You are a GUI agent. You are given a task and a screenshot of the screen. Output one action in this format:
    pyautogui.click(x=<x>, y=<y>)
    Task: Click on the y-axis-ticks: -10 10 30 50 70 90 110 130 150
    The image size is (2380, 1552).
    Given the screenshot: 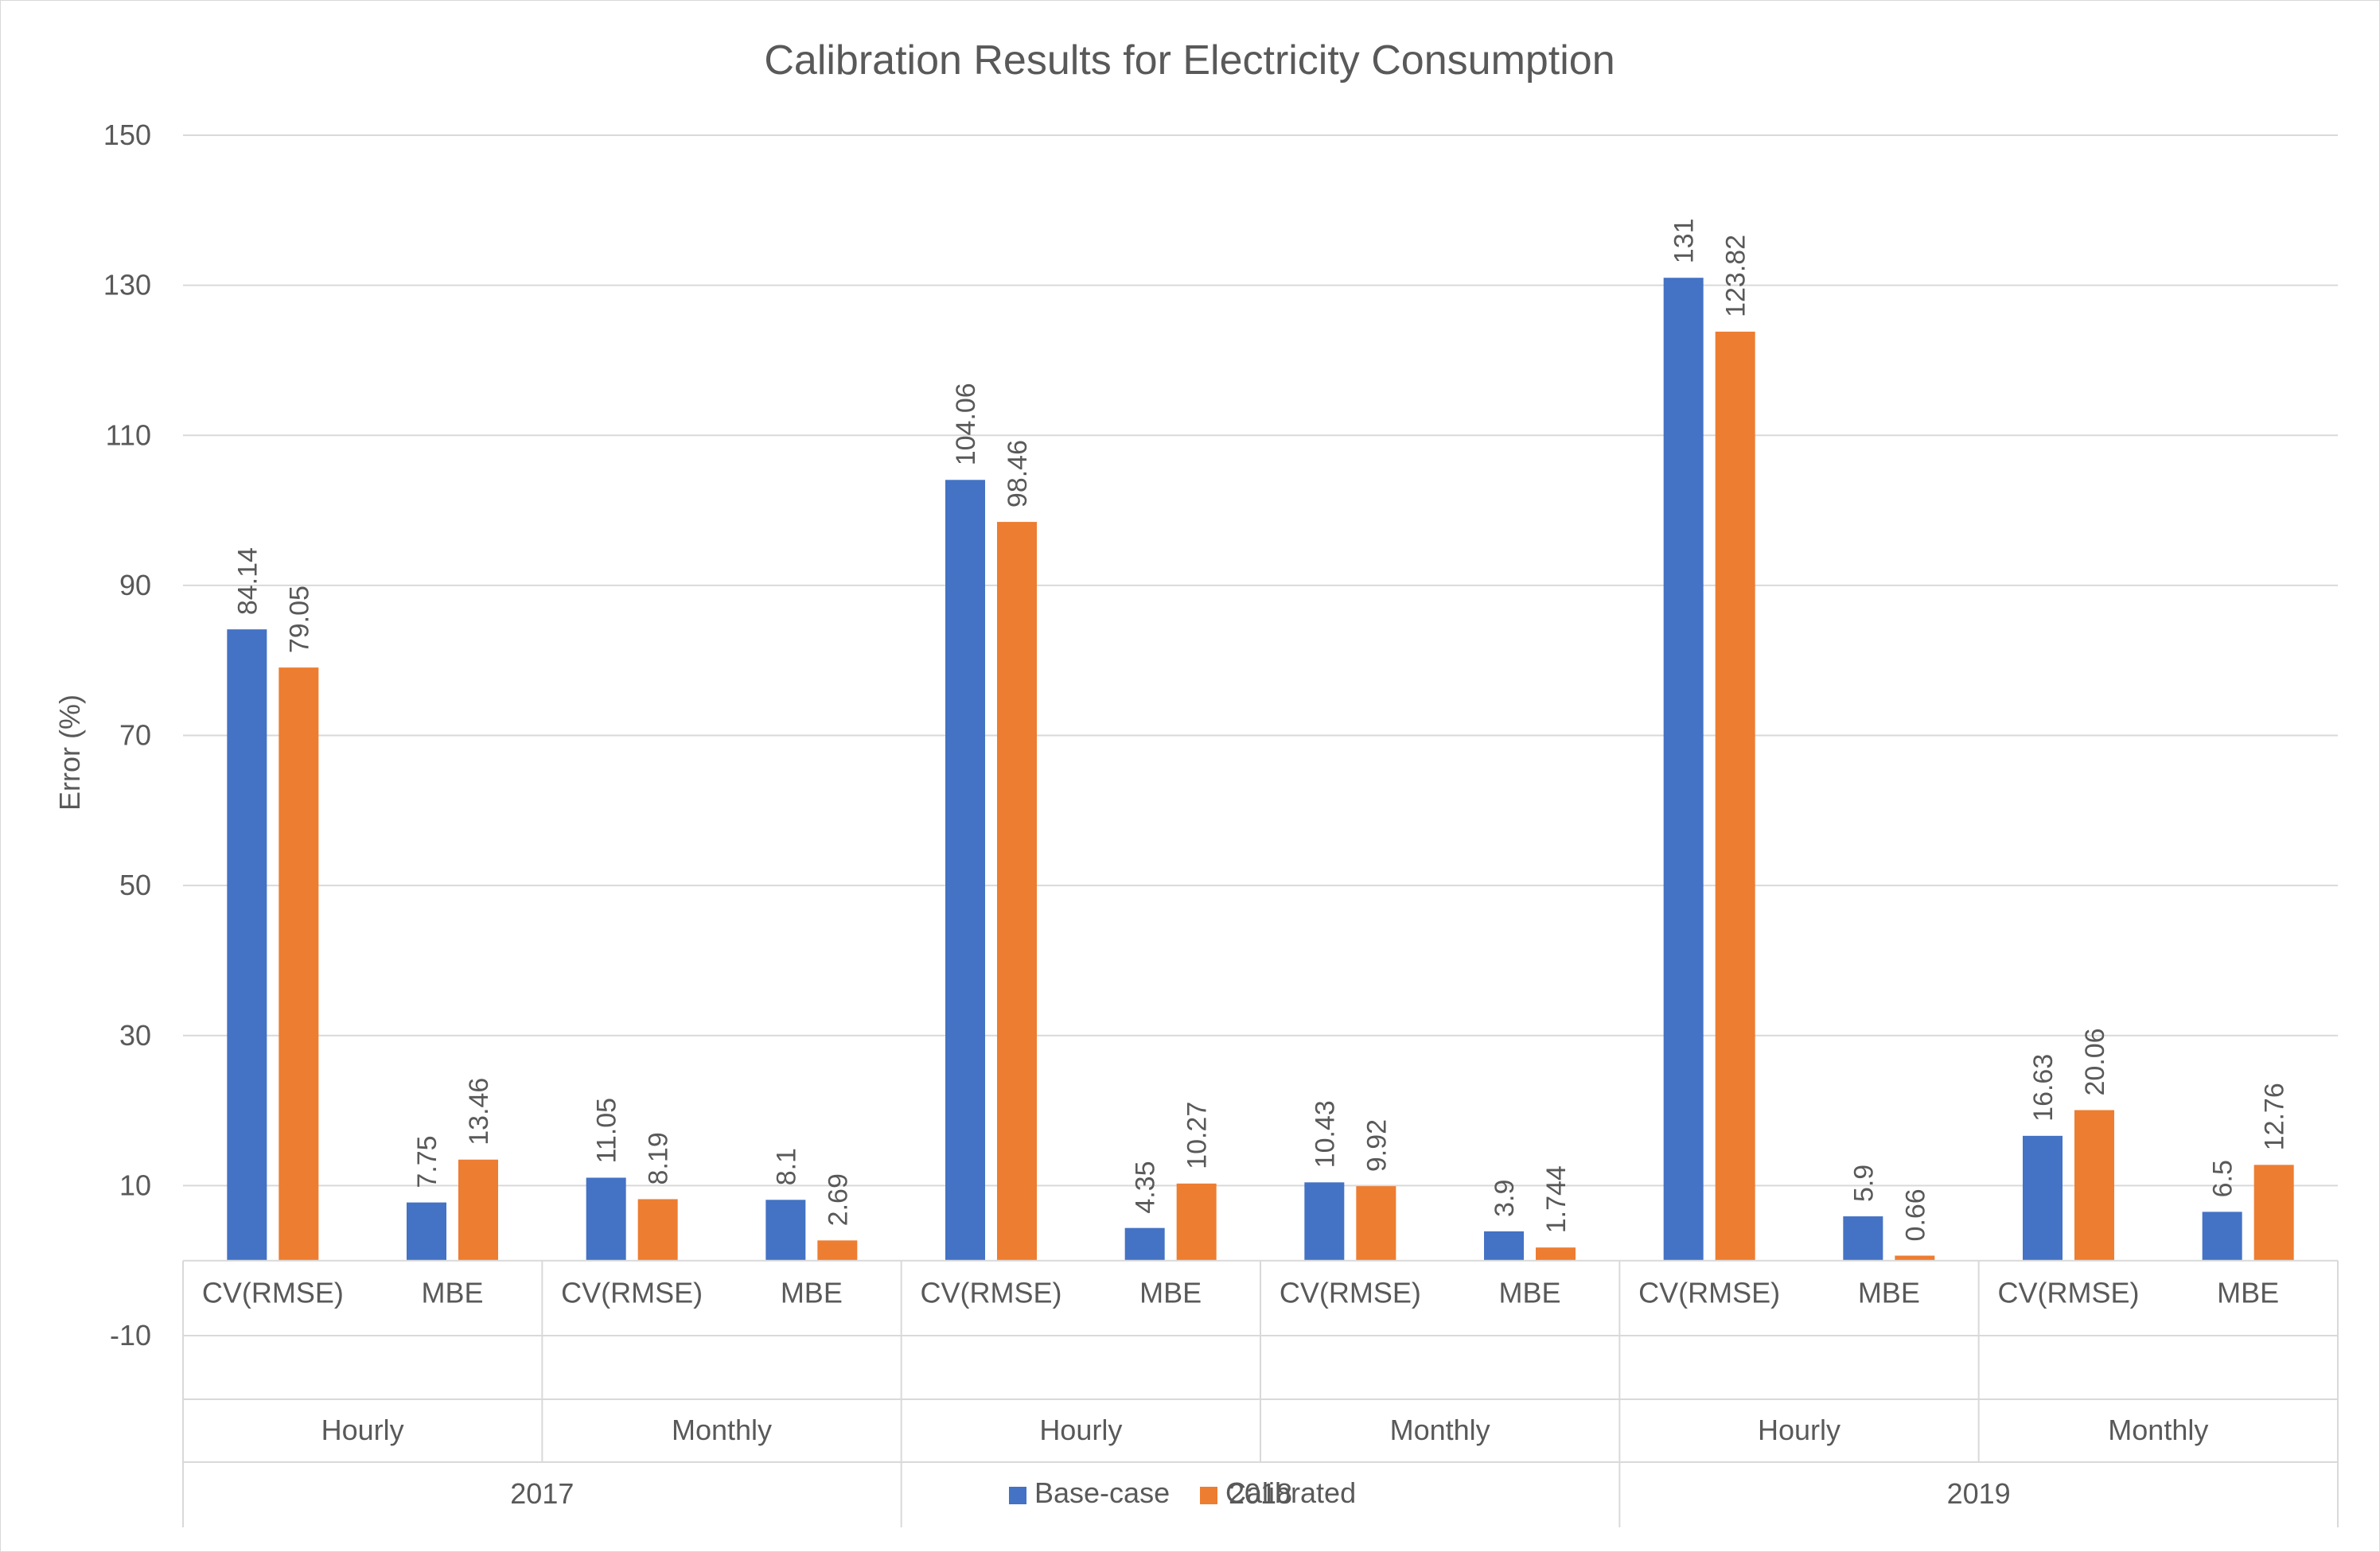 What is the action you would take?
    pyautogui.click(x=127, y=735)
    